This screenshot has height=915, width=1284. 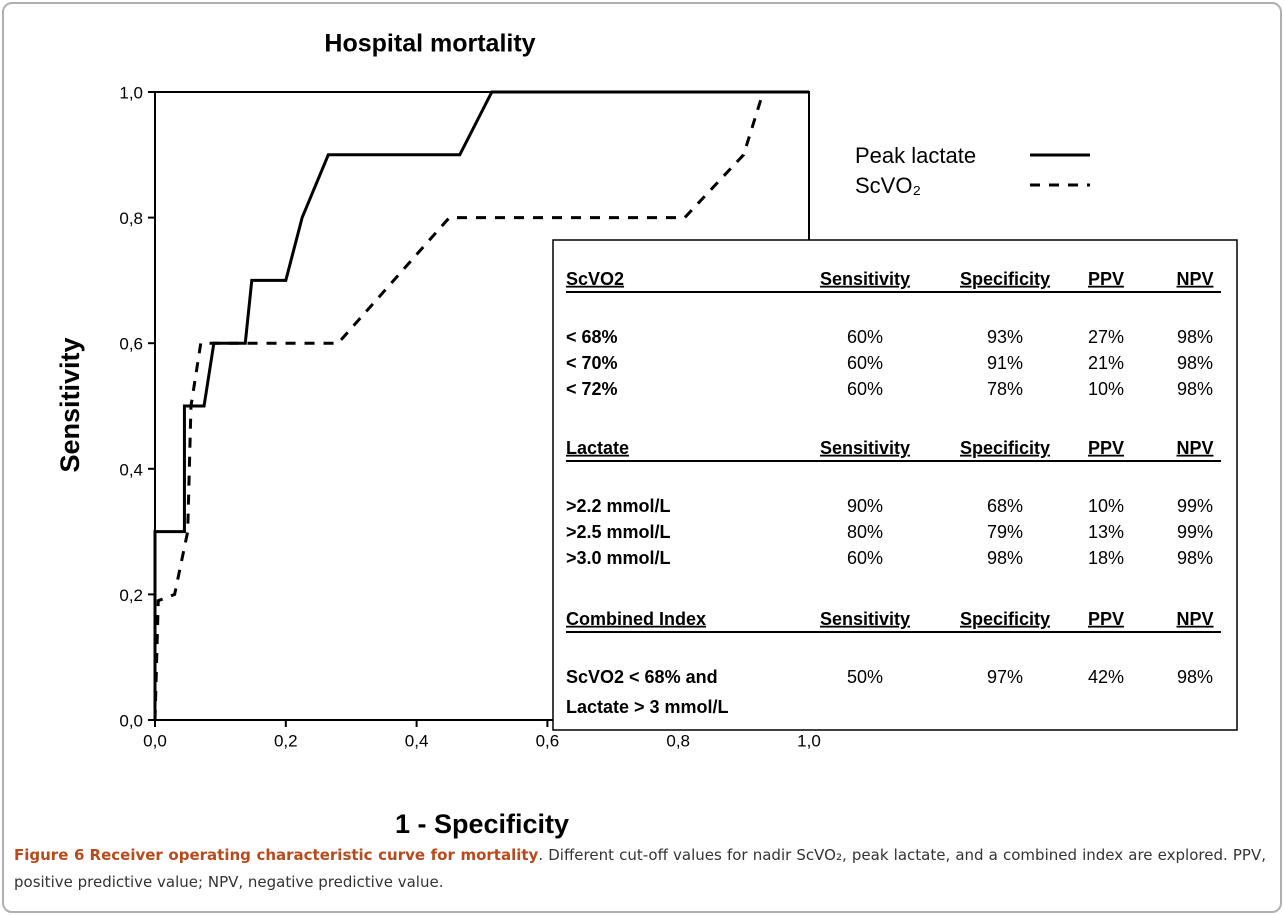 I want to click on caption-label: Figure 6, so click(x=49, y=855).